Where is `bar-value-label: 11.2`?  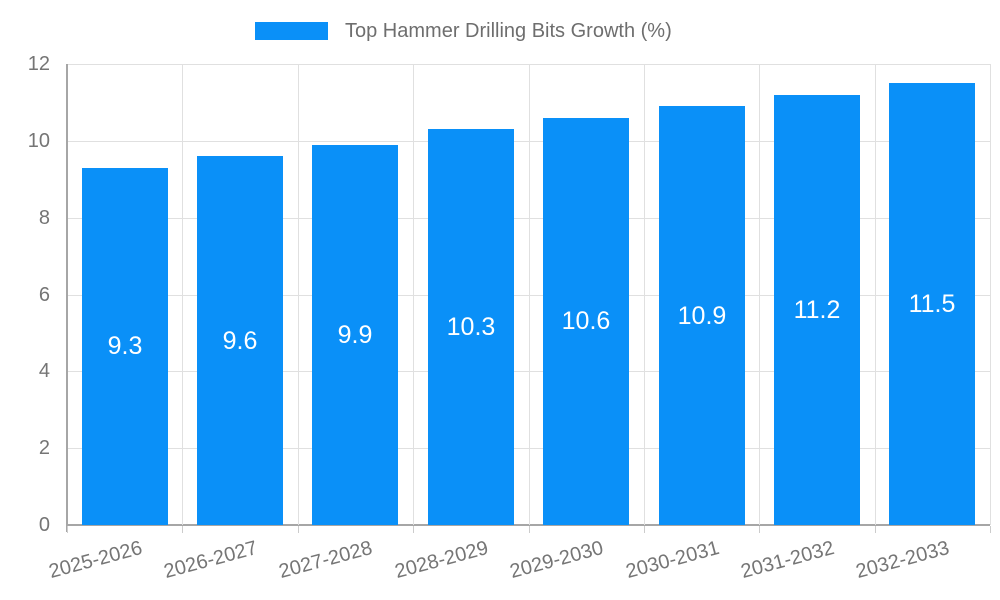 bar-value-label: 11.2 is located at coordinates (817, 310).